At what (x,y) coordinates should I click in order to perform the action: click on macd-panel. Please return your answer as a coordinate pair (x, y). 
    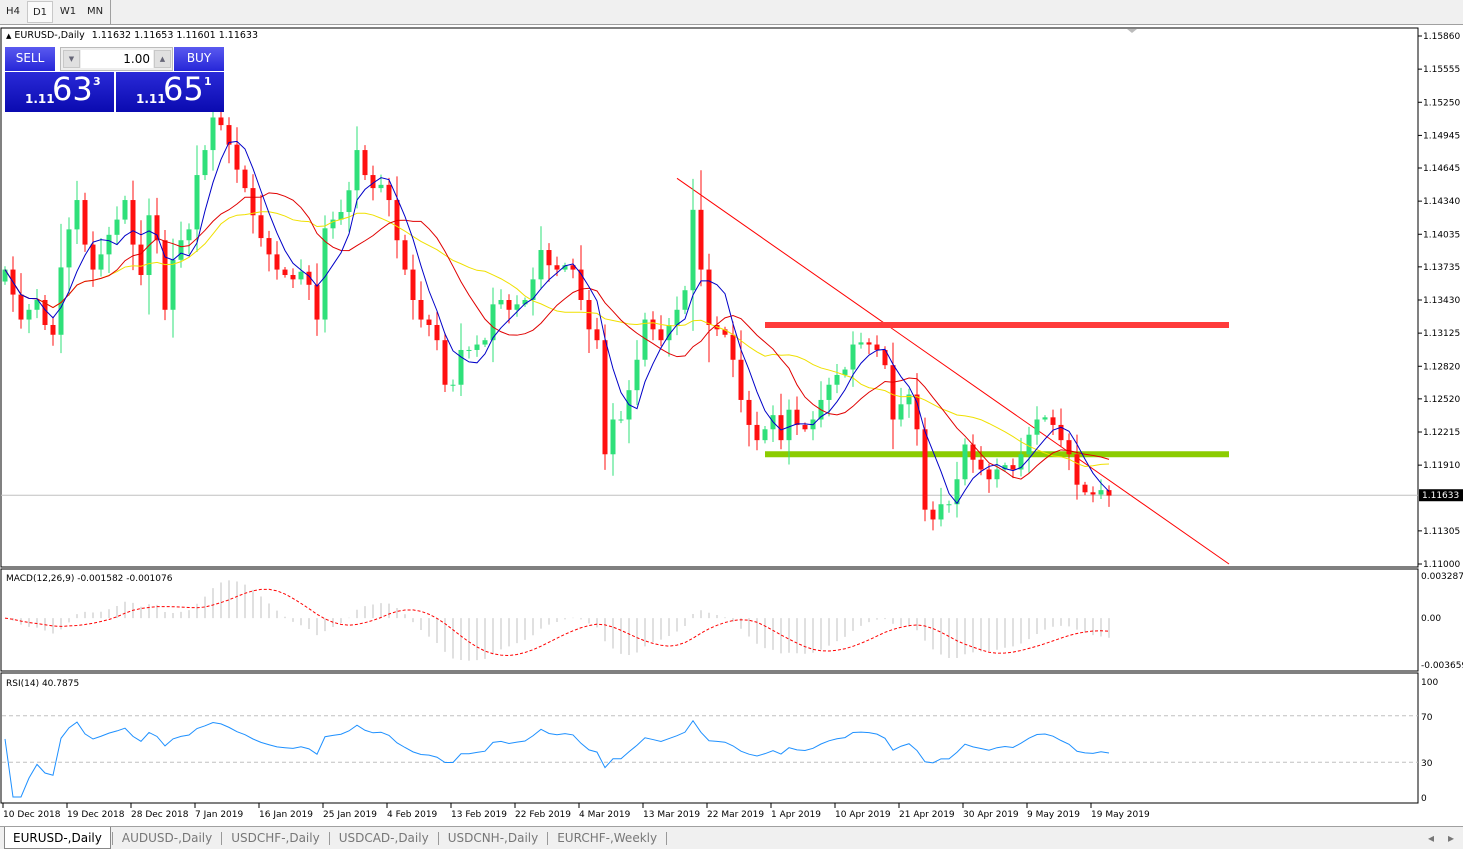
    Looking at the image, I should click on (709, 620).